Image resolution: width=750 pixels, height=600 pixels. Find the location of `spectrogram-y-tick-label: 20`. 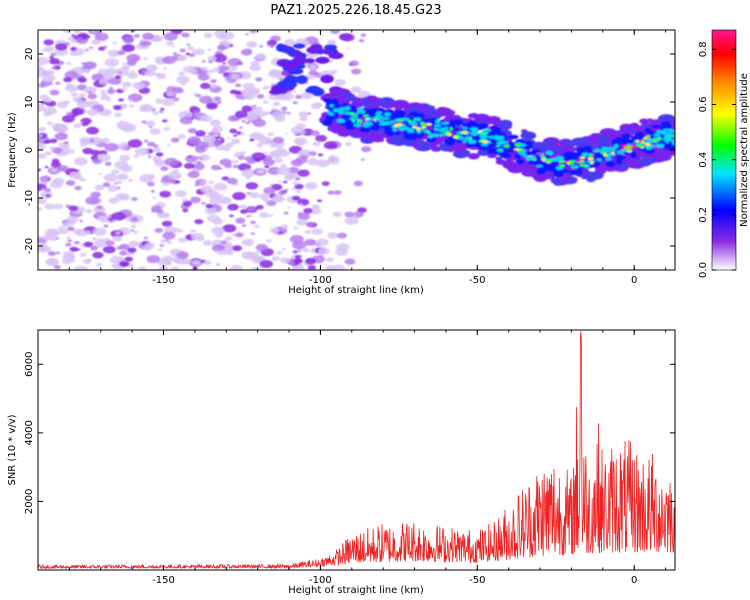

spectrogram-y-tick-label: 20 is located at coordinates (29, 54).